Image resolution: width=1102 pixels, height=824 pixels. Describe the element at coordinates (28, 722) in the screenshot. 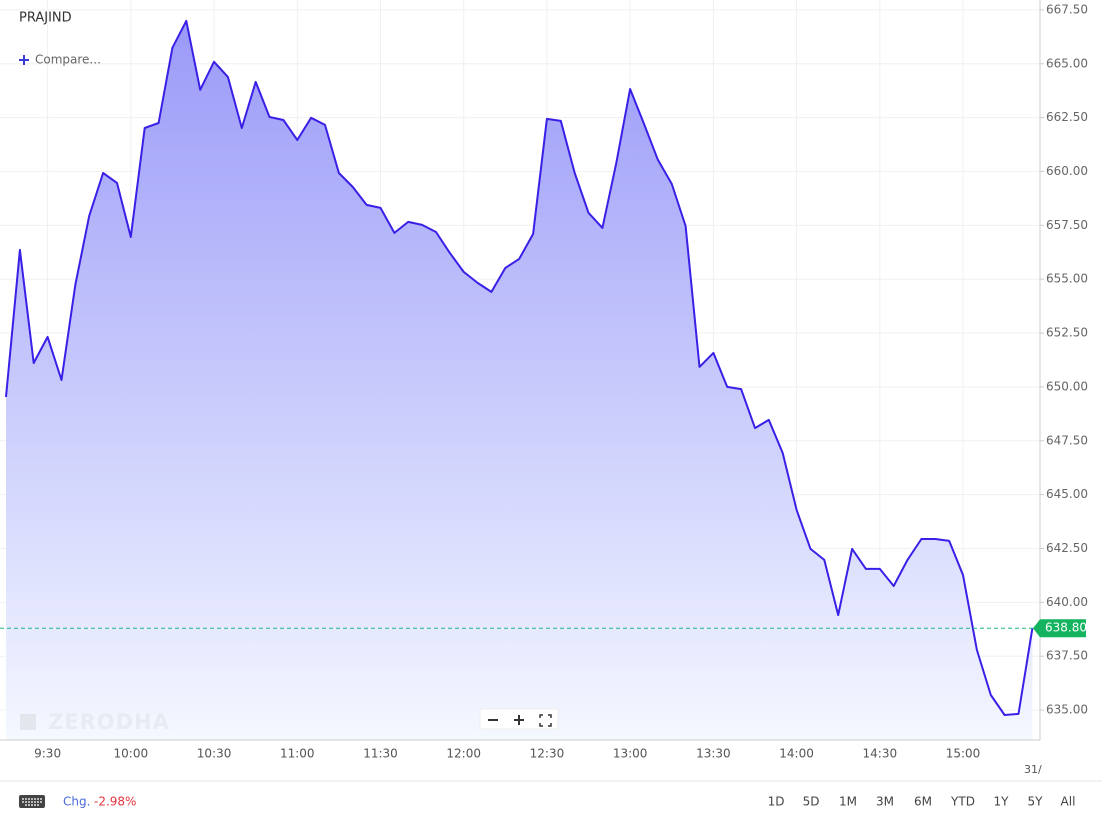

I see `logo` at that location.